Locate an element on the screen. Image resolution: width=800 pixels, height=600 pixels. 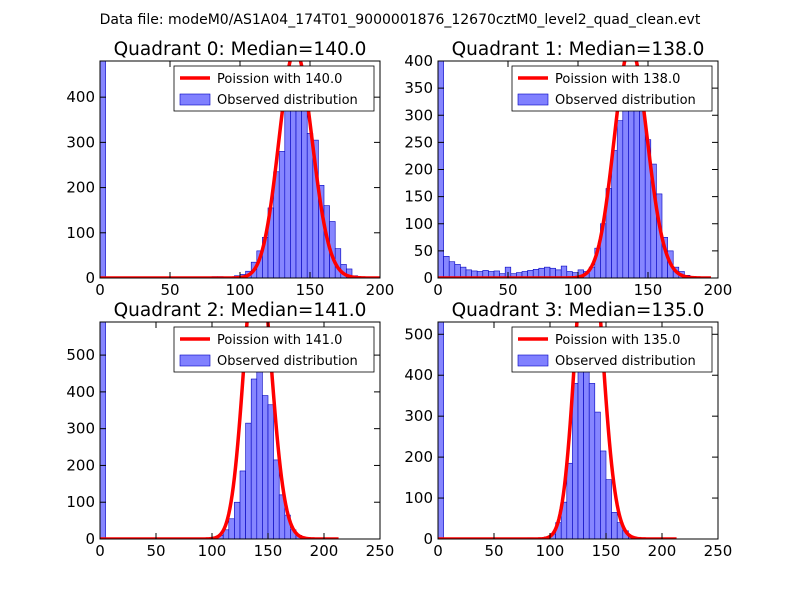
panel-title: Quadrant 0: Median=140.0 is located at coordinates (240, 49).